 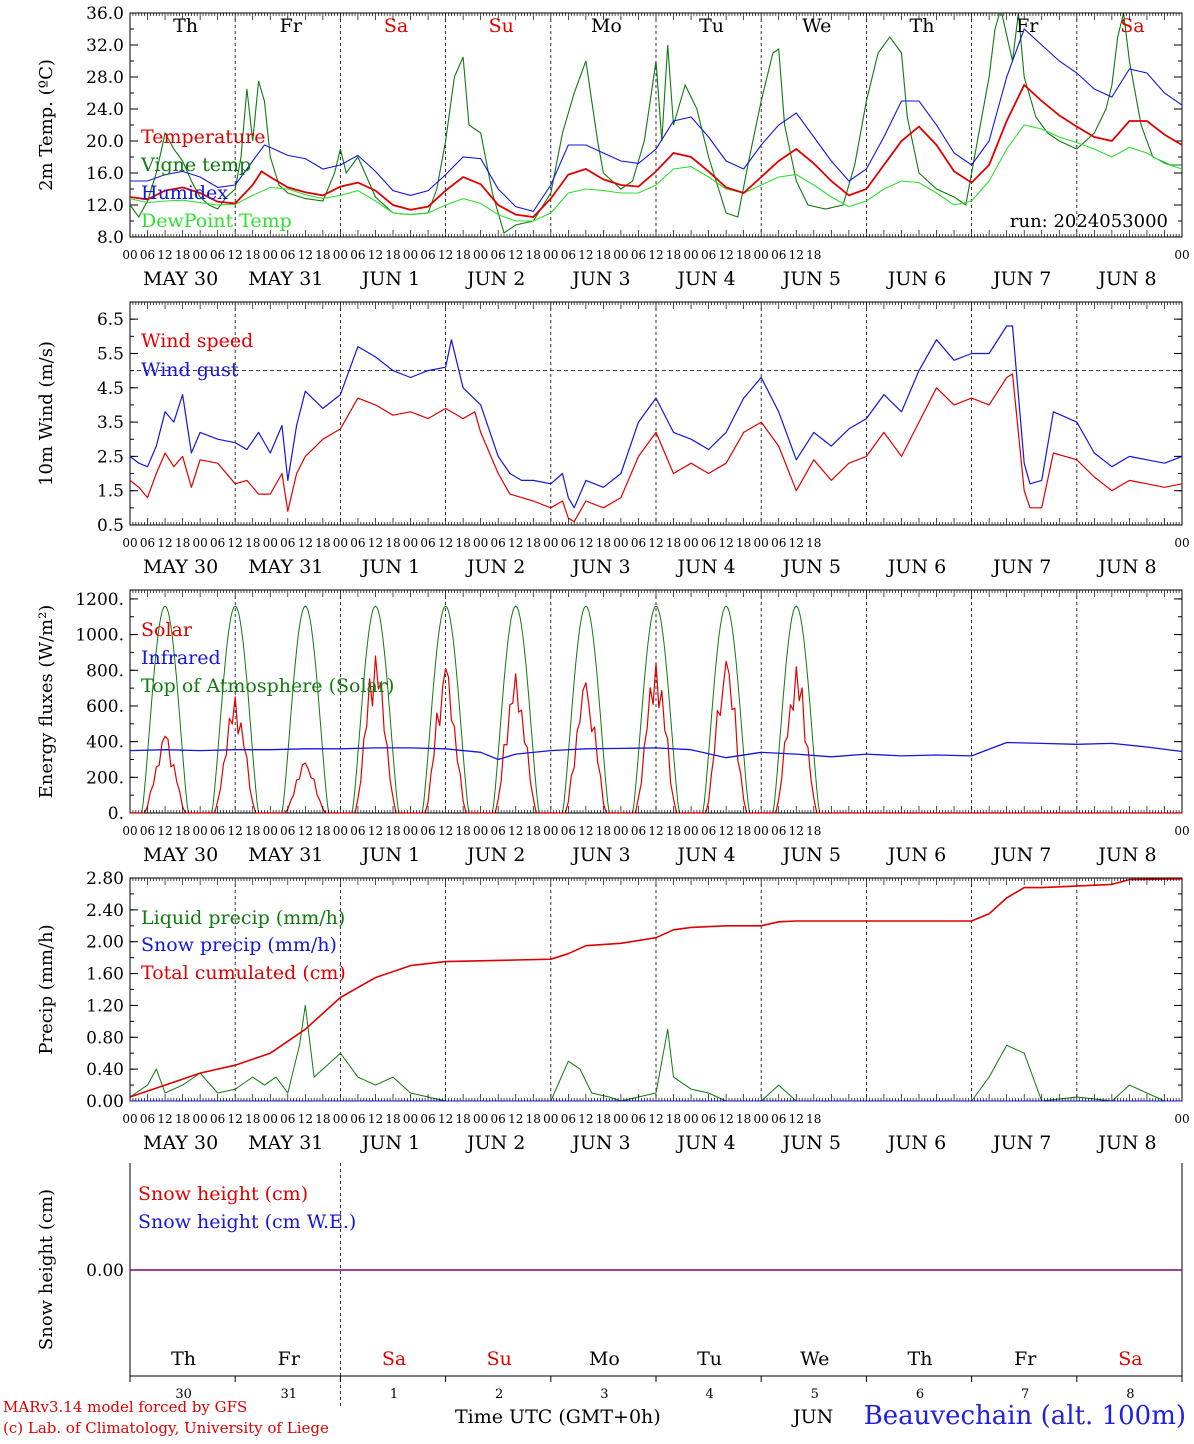 I want to click on legend-snow-height-cm-w-e-: Snow height (cm W.E.), so click(x=247, y=1222).